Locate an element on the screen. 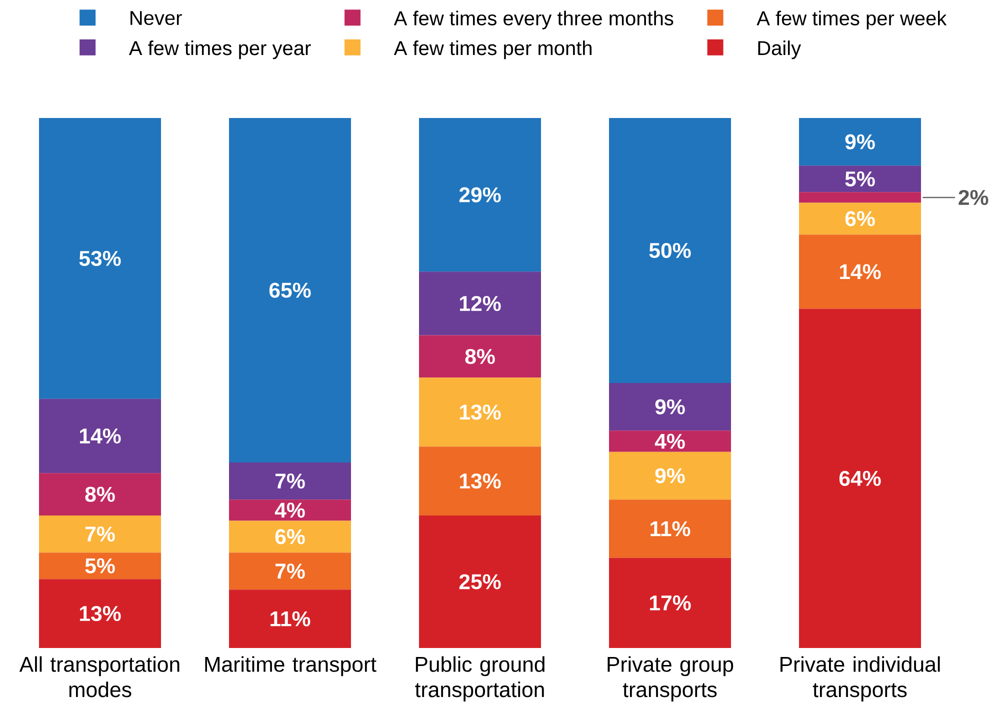 This screenshot has height=716, width=1000. data-label: 29% is located at coordinates (480, 194).